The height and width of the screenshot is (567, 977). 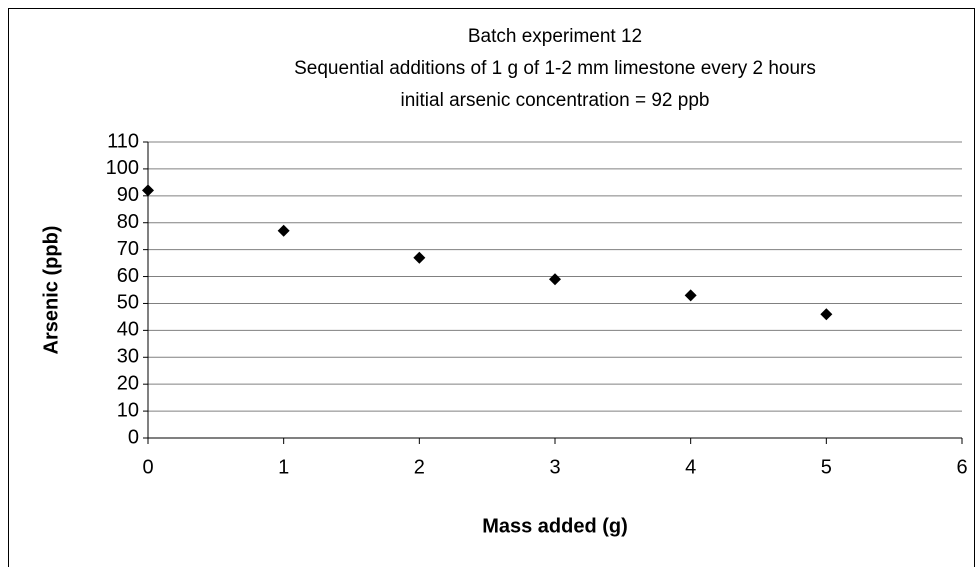 I want to click on y-tick-label: 100, so click(x=122, y=168).